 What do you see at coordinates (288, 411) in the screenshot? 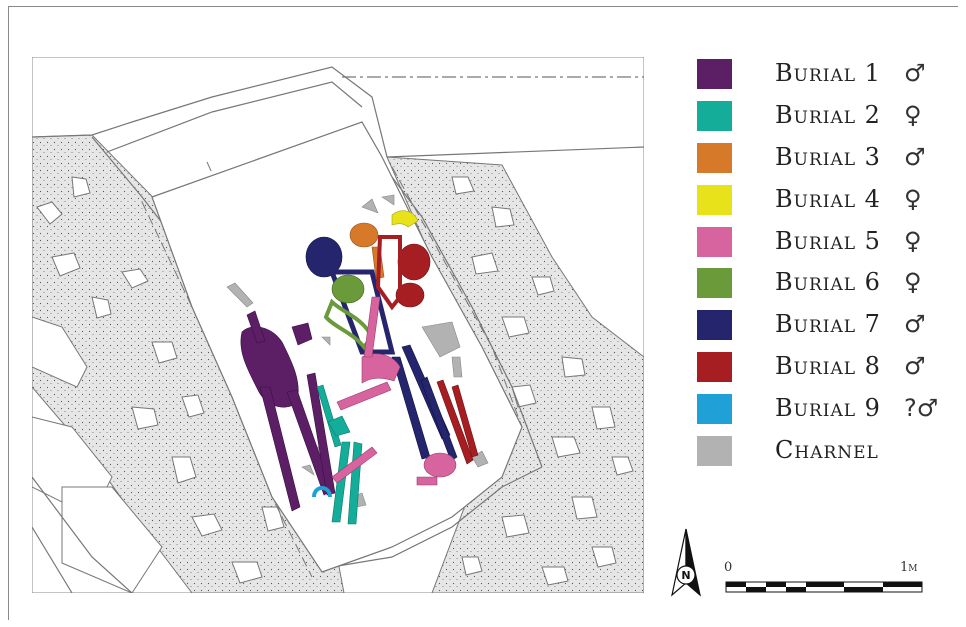
I see `burial-1-remains` at bounding box center [288, 411].